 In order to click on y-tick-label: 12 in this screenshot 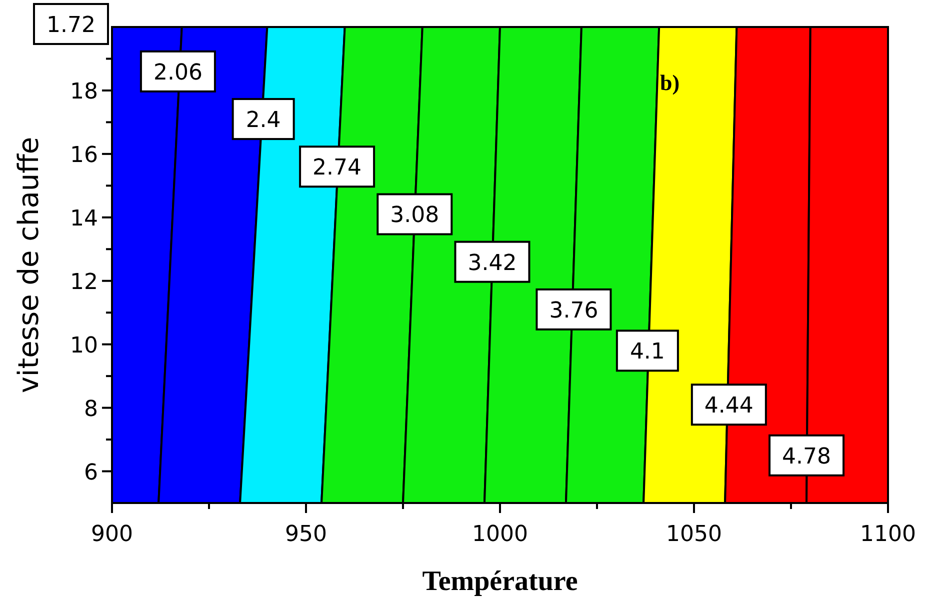, I will do `click(84, 282)`.